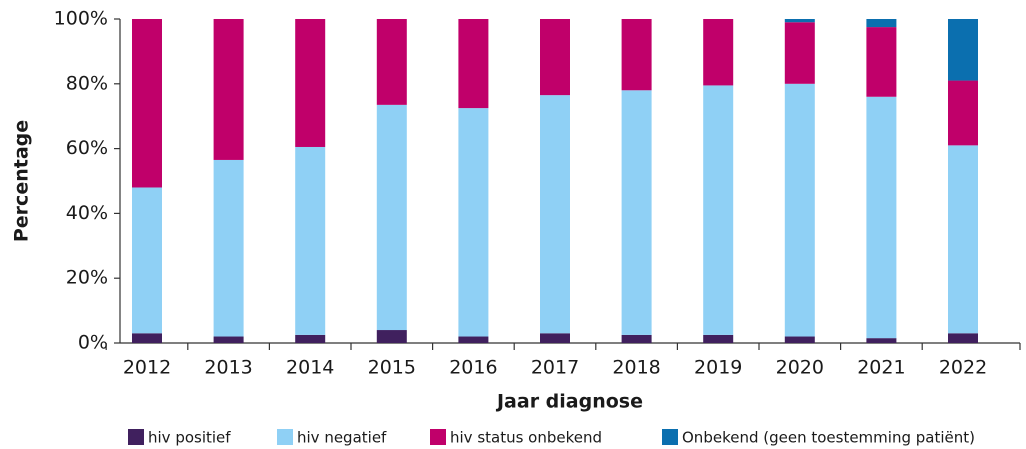 This screenshot has width=1026, height=449. Describe the element at coordinates (718, 368) in the screenshot. I see `x-tick-label: 2019` at that location.